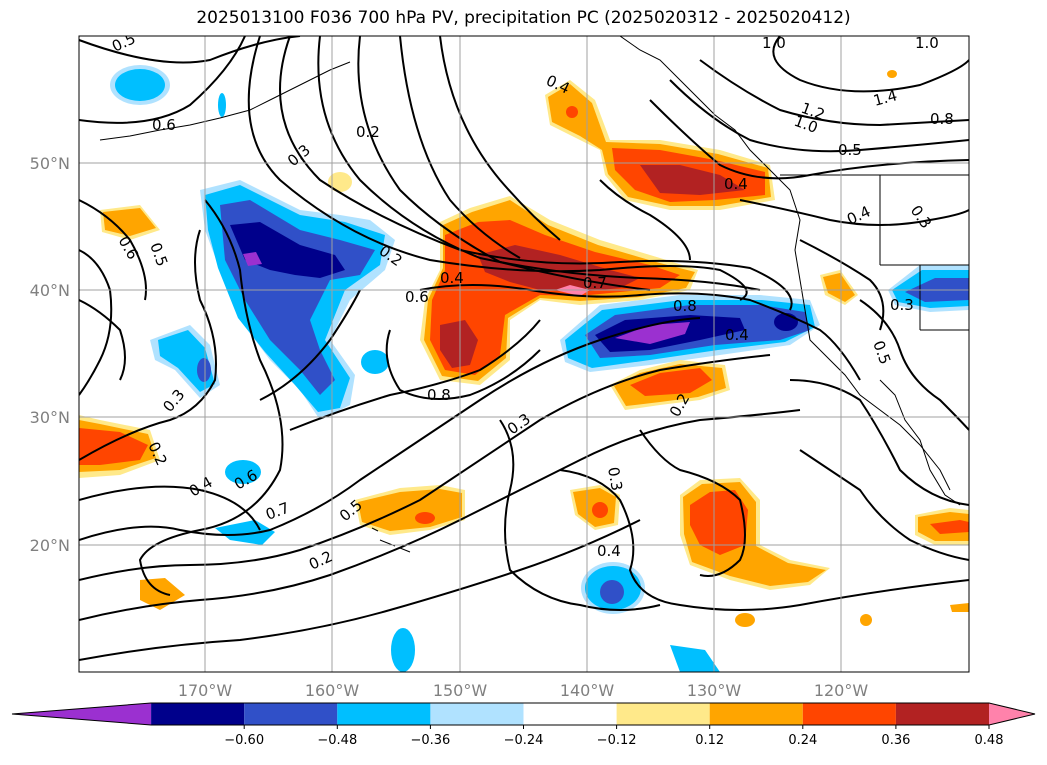 This screenshot has width=1047, height=765. What do you see at coordinates (337, 740) in the screenshot?
I see `colorbar-tick-label: −0.48` at bounding box center [337, 740].